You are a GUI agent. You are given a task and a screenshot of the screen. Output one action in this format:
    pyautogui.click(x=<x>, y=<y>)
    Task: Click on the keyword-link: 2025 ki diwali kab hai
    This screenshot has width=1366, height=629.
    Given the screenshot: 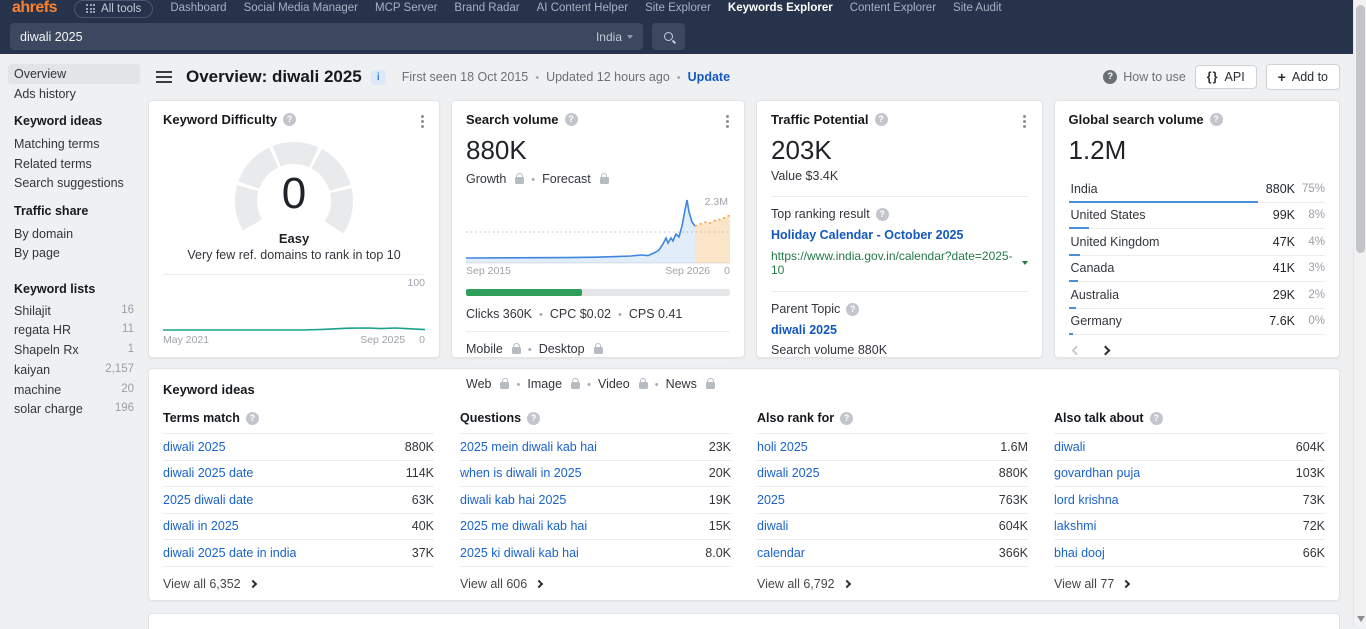 What is the action you would take?
    pyautogui.click(x=519, y=552)
    